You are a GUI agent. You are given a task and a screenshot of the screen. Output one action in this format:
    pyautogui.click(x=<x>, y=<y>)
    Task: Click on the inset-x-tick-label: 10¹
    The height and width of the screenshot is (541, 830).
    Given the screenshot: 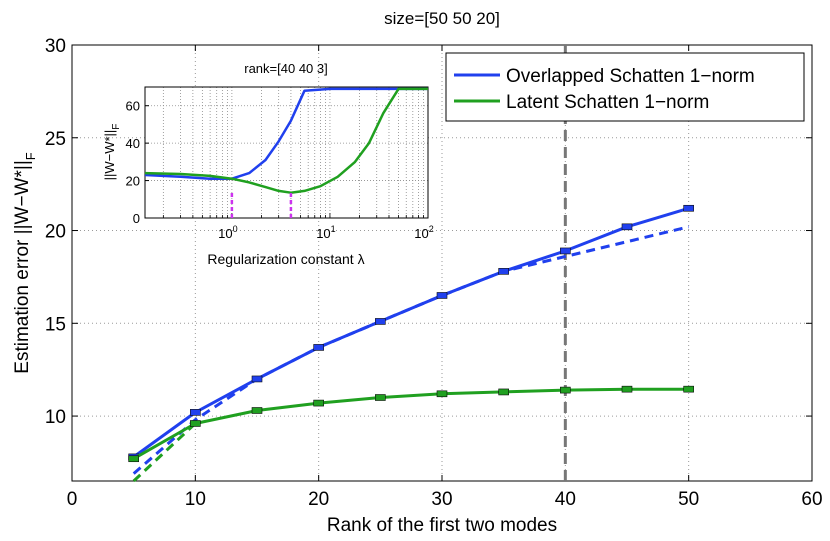 What is the action you would take?
    pyautogui.click(x=325, y=232)
    